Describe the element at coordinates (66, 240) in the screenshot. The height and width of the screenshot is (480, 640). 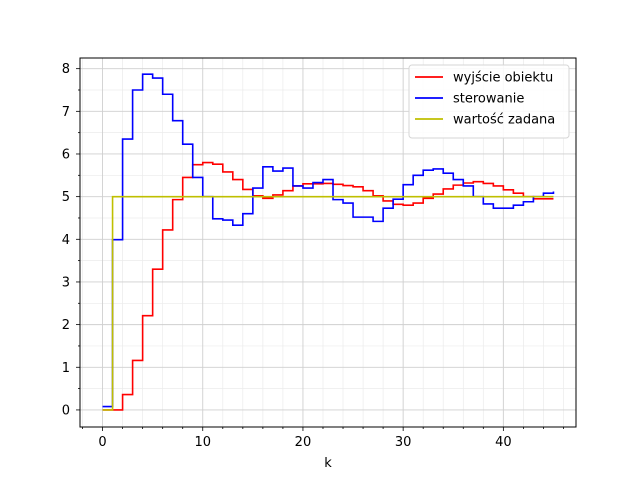
I see `y-tick-label: 4` at that location.